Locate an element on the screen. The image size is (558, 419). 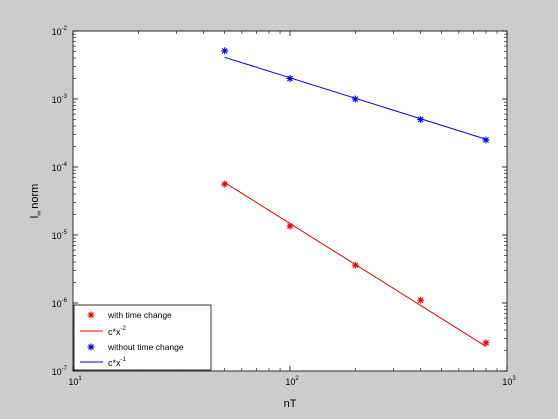
legend-label: without time change is located at coordinates (145, 347).